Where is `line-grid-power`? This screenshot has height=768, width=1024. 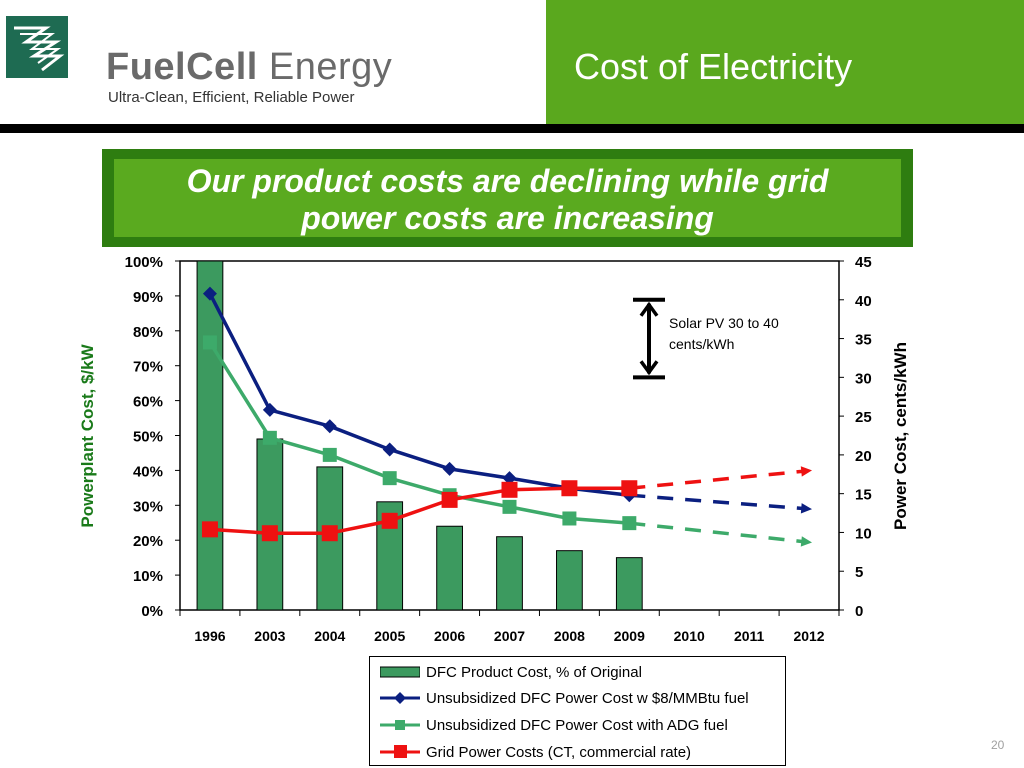
line-grid-power is located at coordinates (419, 510).